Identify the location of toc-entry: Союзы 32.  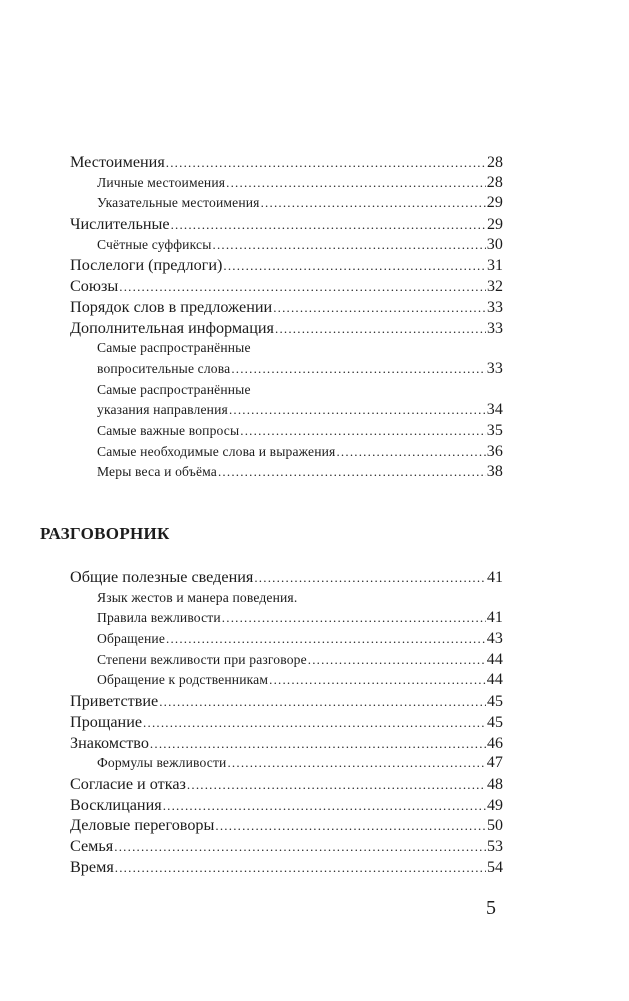
(286, 286).